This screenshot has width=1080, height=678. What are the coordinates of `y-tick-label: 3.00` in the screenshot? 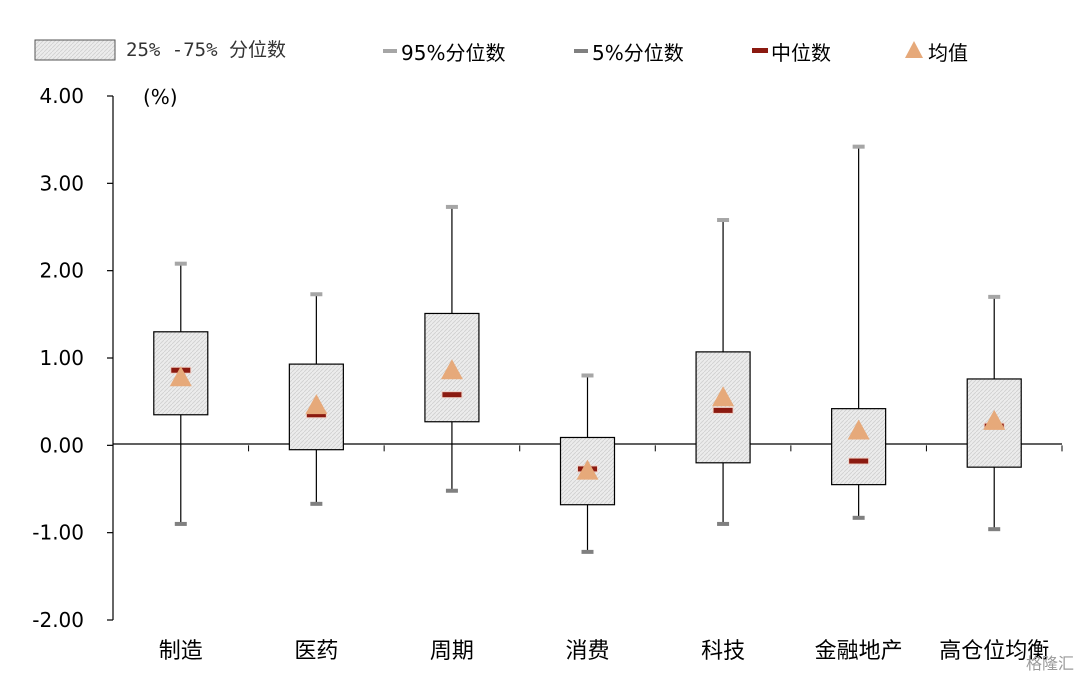 It's located at (61, 183).